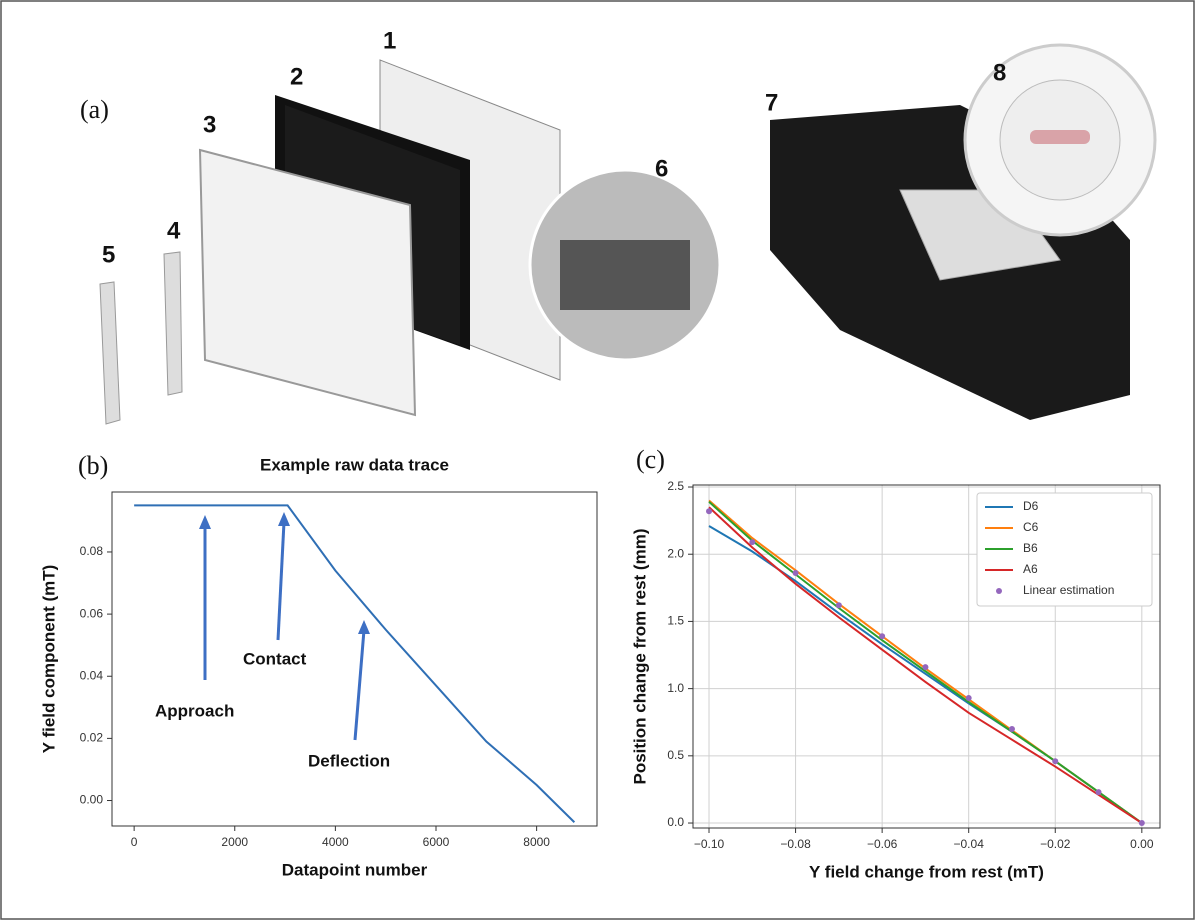 The width and height of the screenshot is (1195, 920). Describe the element at coordinates (882, 844) in the screenshot. I see `x-tick-label: −0.06` at that location.